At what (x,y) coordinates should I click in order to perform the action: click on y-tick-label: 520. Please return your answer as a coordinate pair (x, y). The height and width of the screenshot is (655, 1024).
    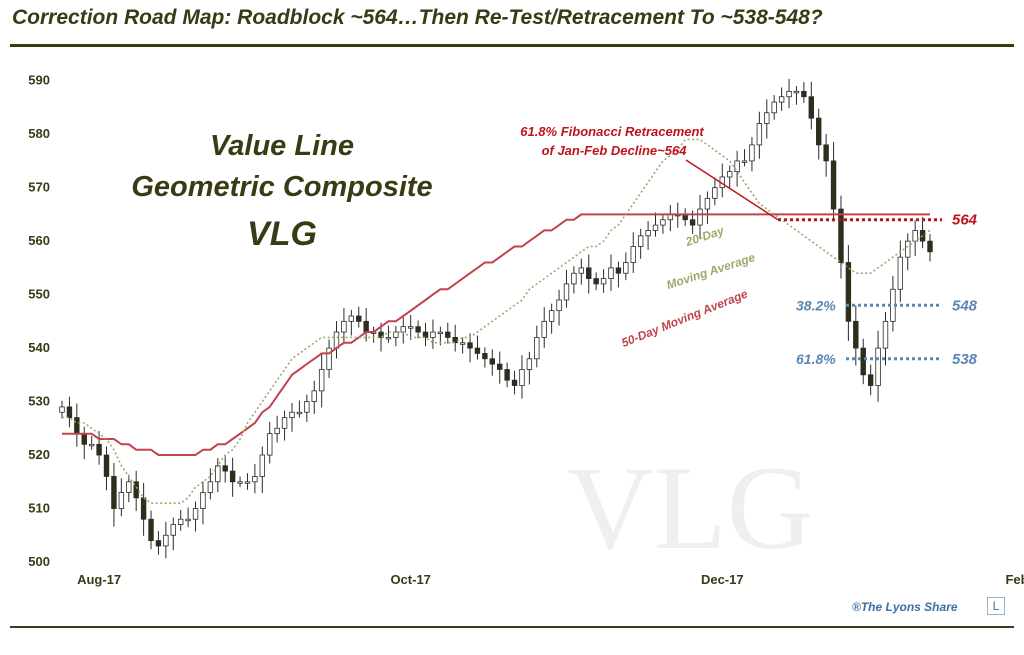
    Looking at the image, I should click on (39, 454).